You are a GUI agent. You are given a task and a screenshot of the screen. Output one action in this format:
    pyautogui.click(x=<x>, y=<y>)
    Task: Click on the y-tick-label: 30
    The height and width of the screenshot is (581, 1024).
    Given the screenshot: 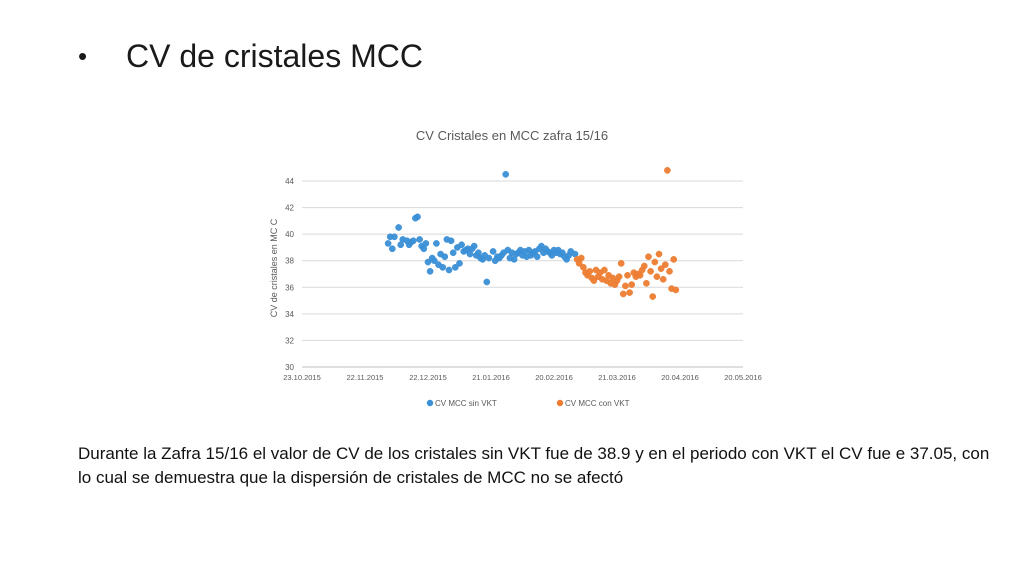 What is the action you would take?
    pyautogui.click(x=289, y=367)
    